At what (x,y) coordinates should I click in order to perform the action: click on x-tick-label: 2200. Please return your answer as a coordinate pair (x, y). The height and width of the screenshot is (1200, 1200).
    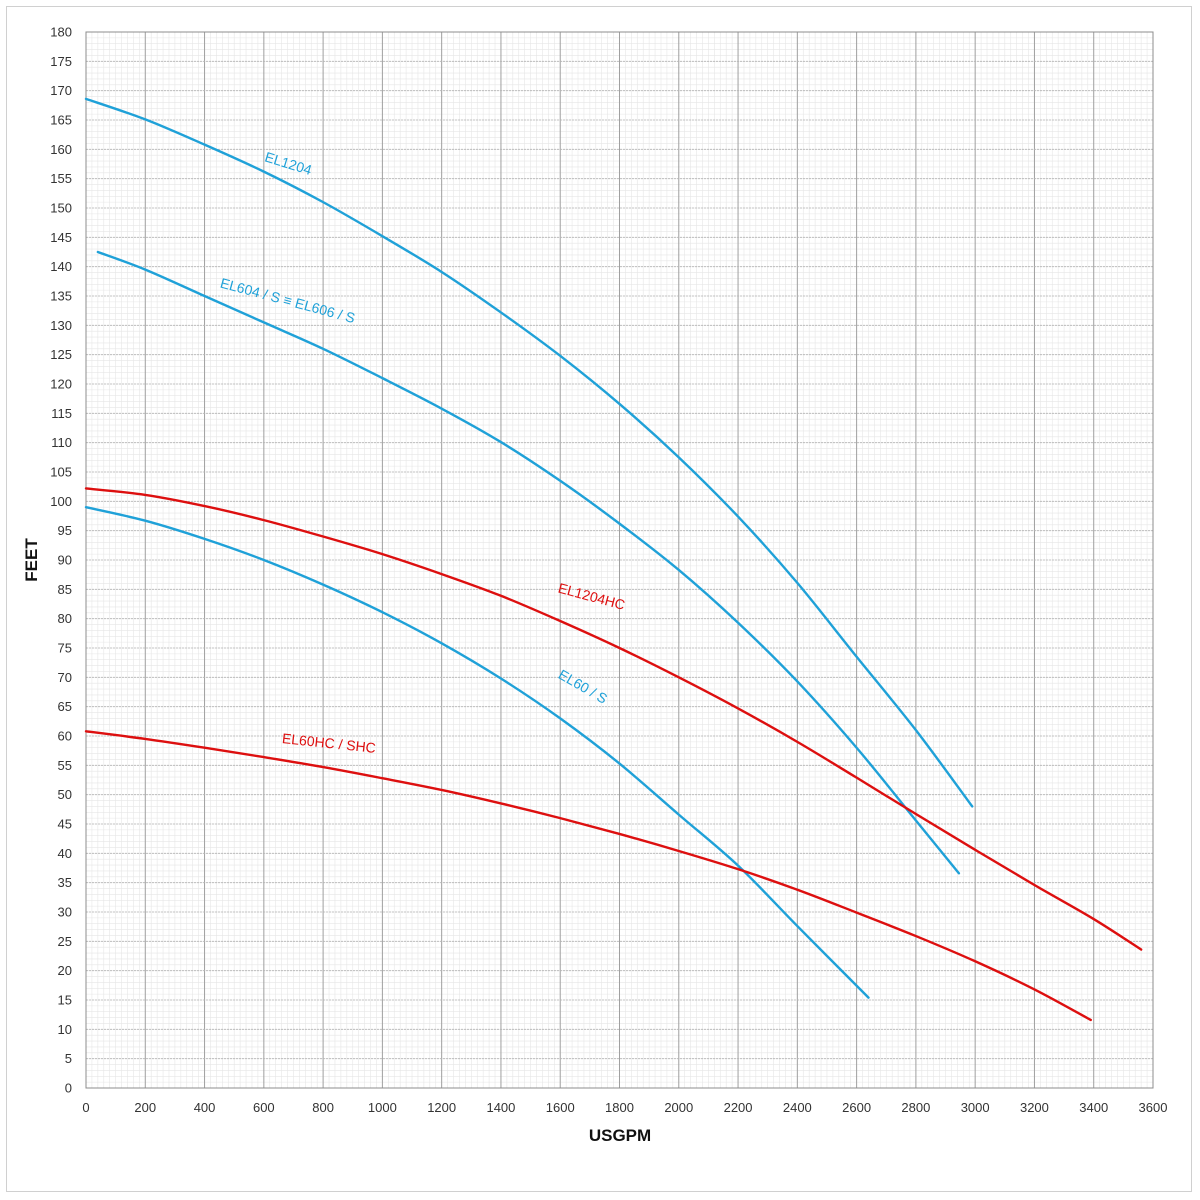
    Looking at the image, I should click on (738, 1107).